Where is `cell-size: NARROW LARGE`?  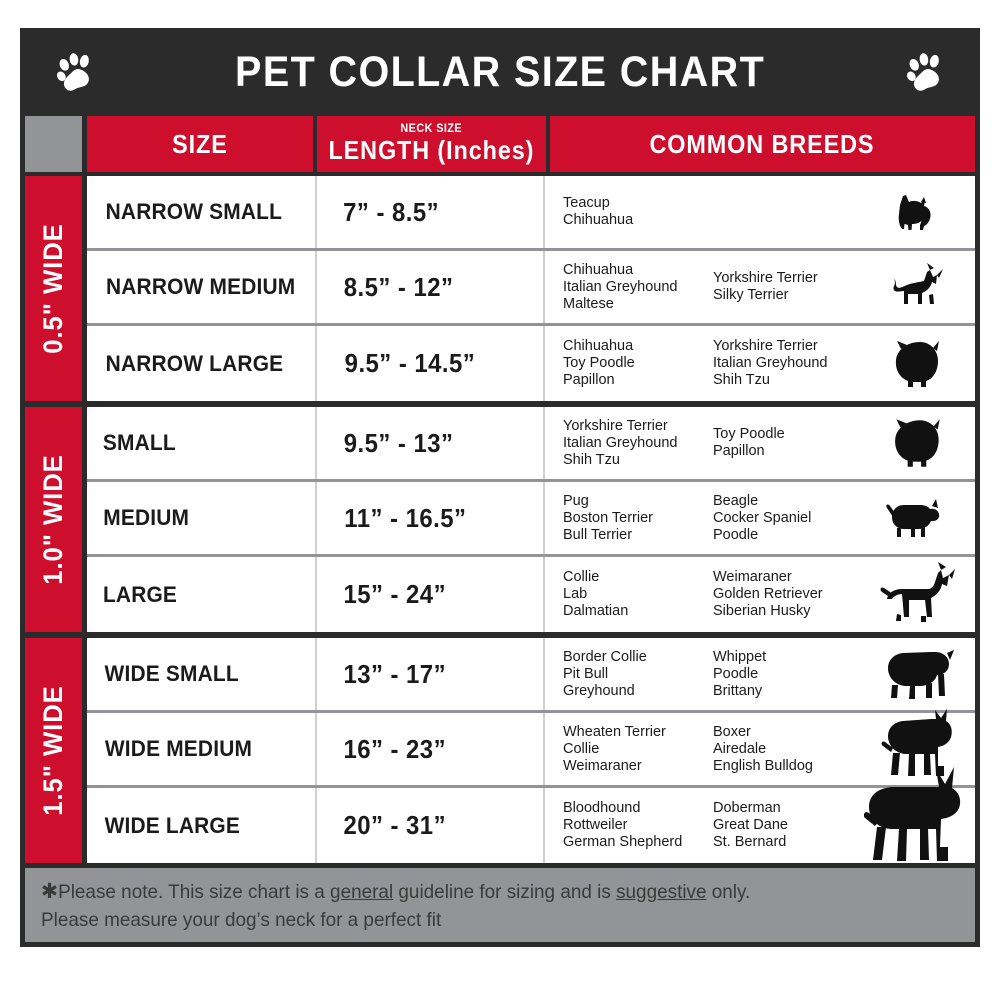
cell-size: NARROW LARGE is located at coordinates (202, 363).